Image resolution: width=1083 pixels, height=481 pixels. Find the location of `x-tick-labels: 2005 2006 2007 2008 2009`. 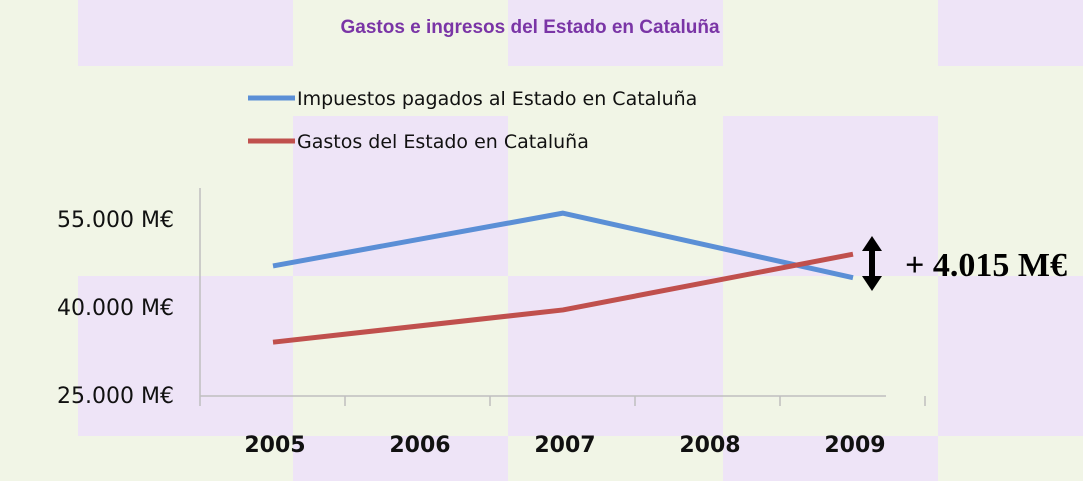

x-tick-labels: 2005 2006 2007 2008 2009 is located at coordinates (564, 445).